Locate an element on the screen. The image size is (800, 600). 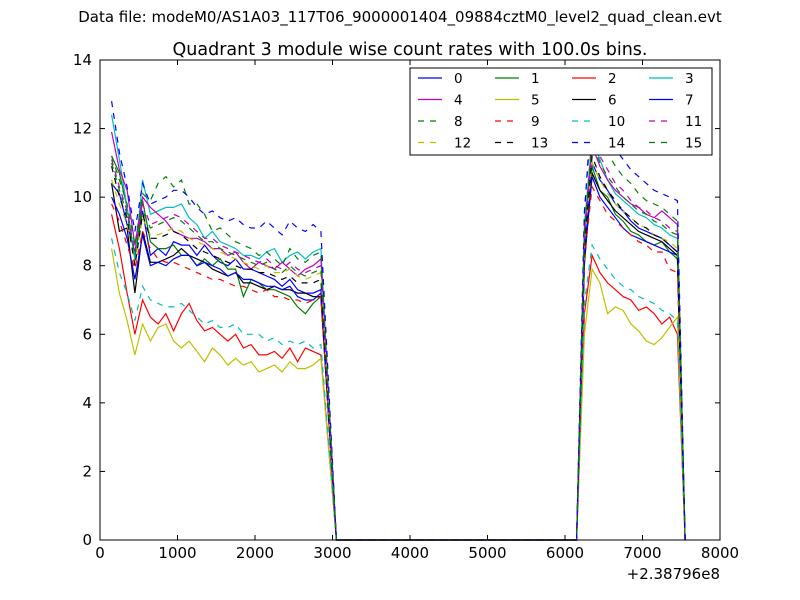
y-tick-label: 14 is located at coordinates (82, 60).